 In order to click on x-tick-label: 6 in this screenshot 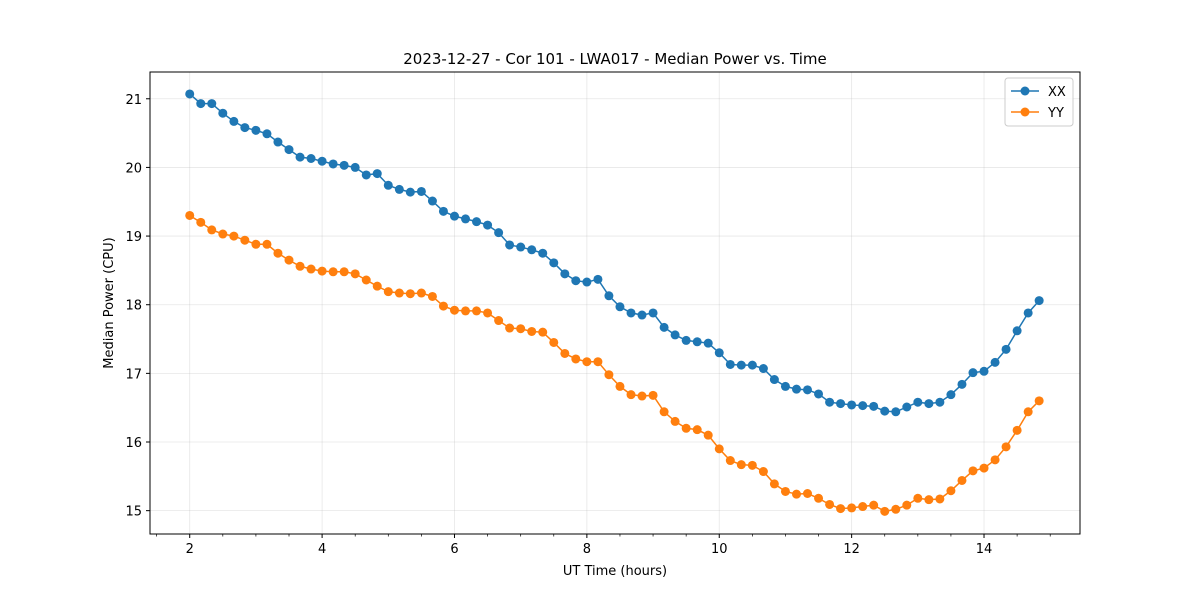, I will do `click(454, 549)`.